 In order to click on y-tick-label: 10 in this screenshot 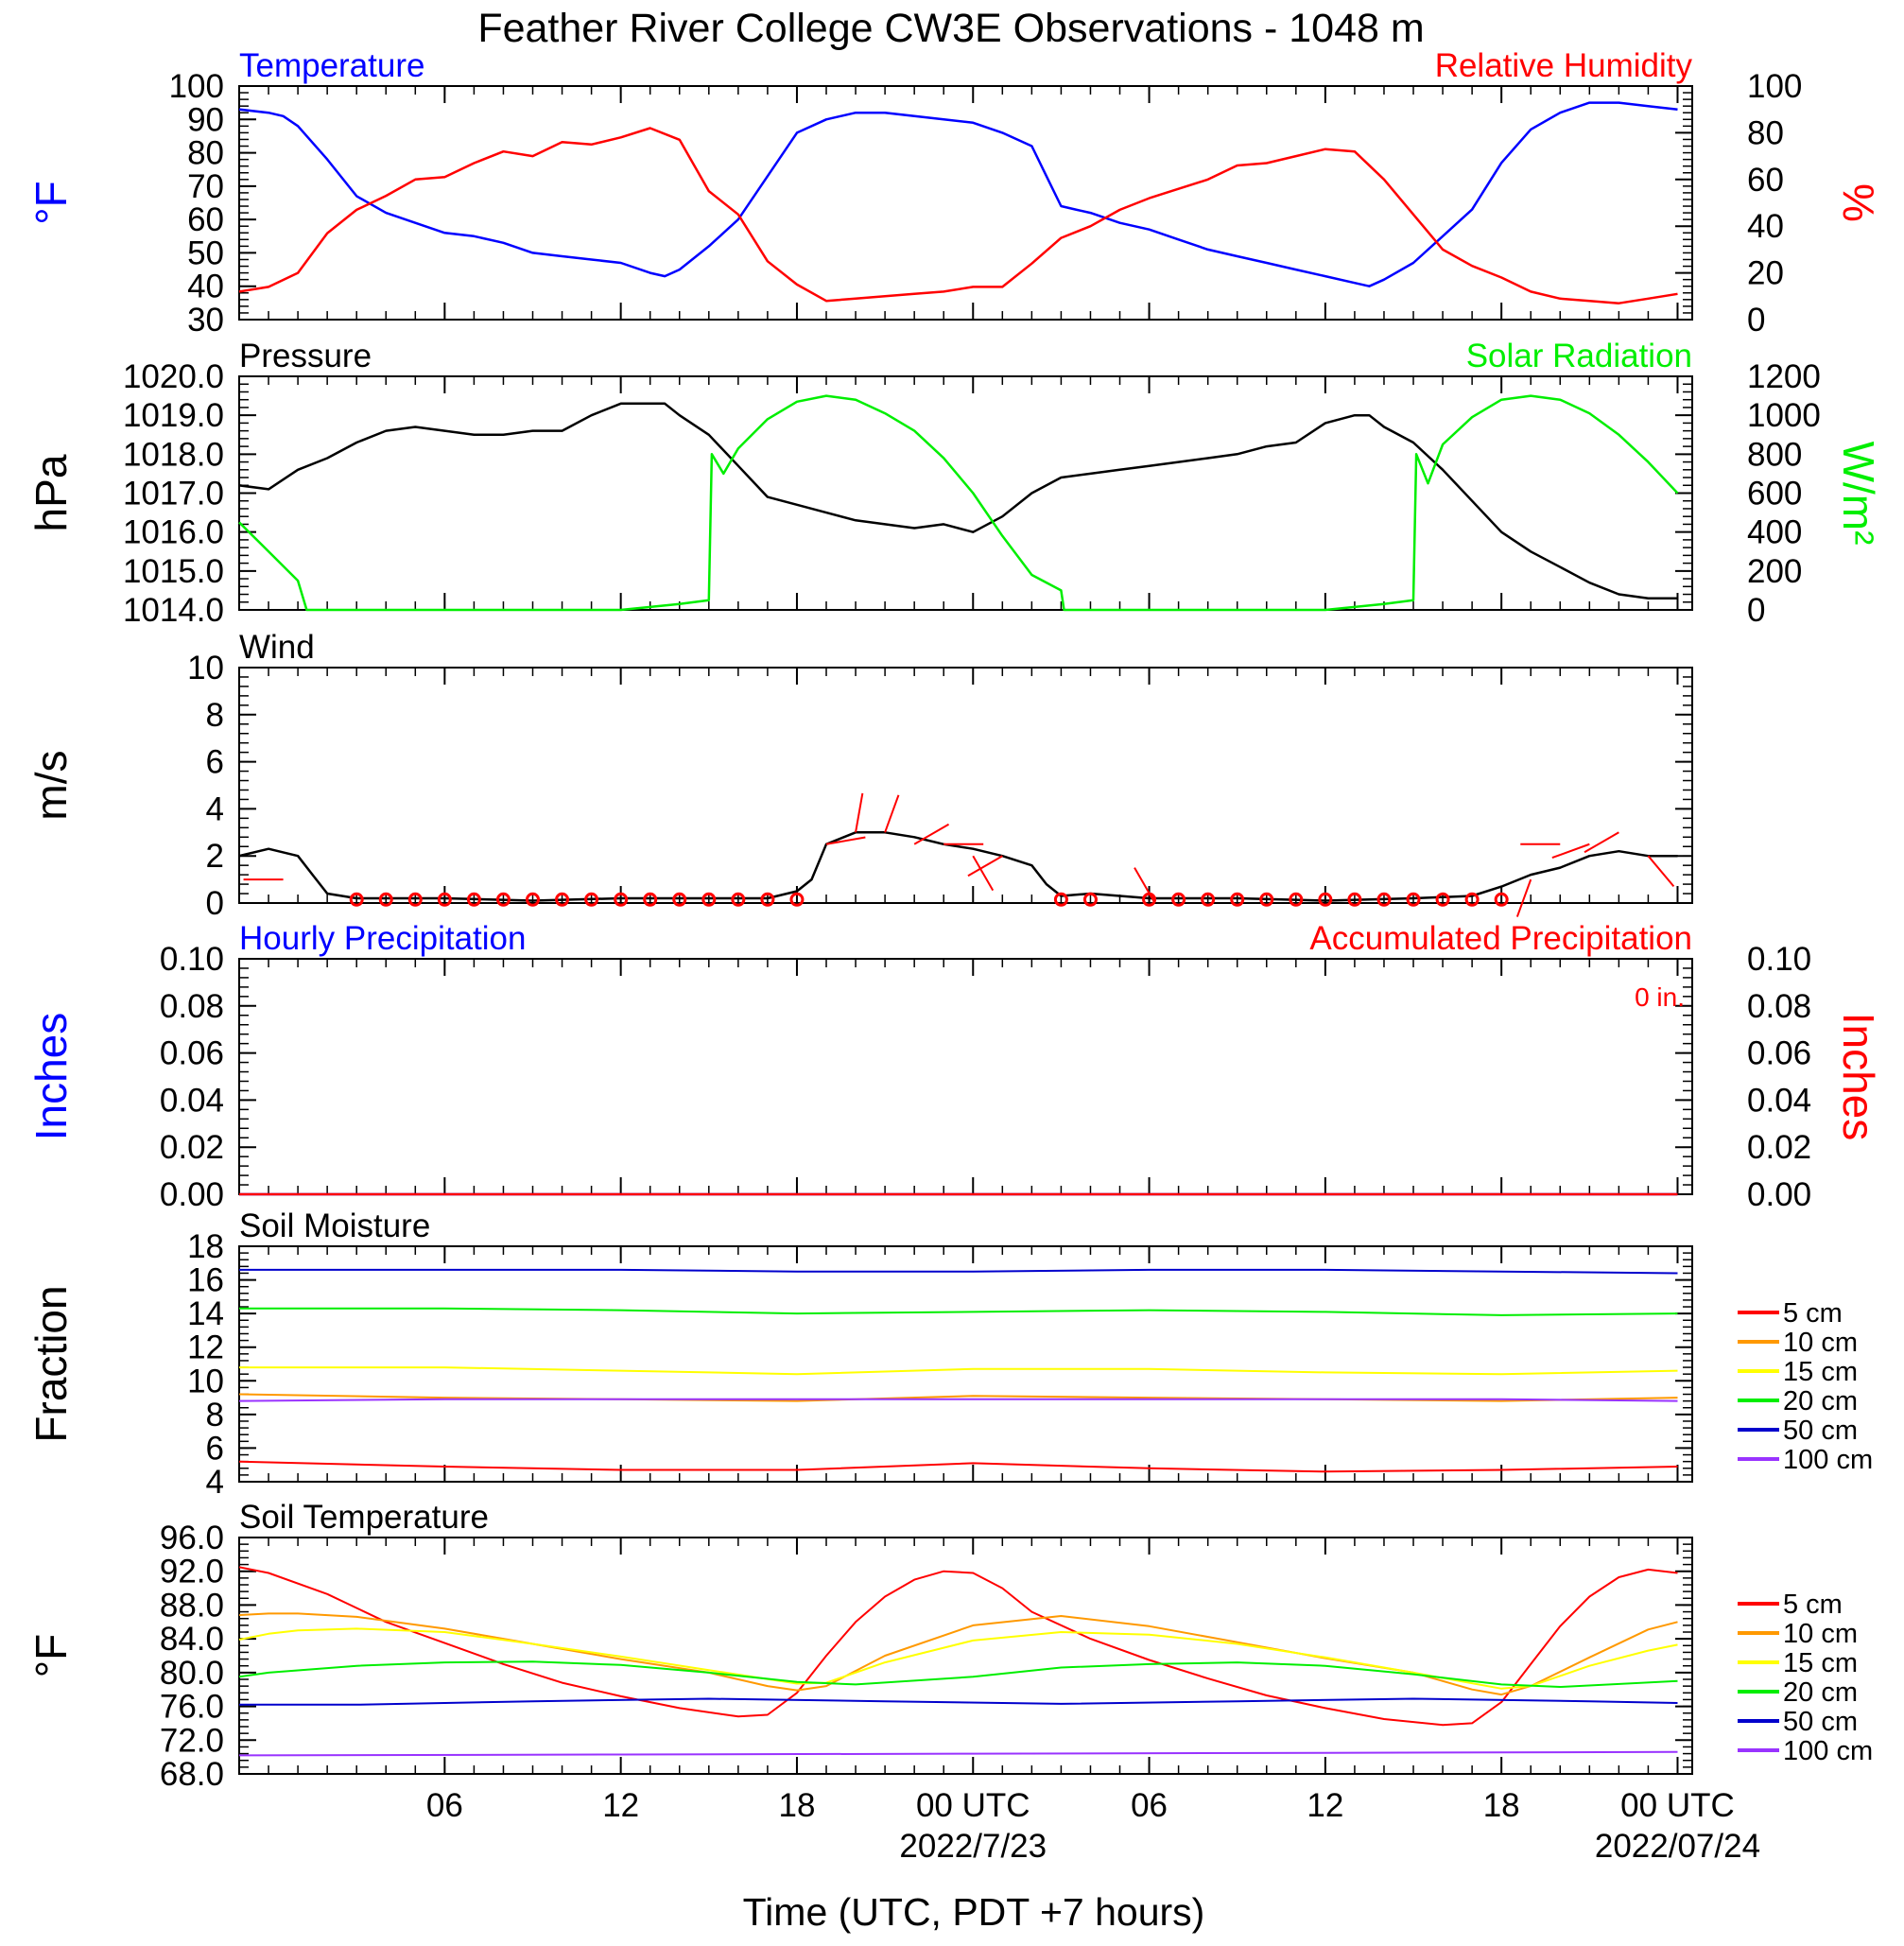, I will do `click(205, 668)`.